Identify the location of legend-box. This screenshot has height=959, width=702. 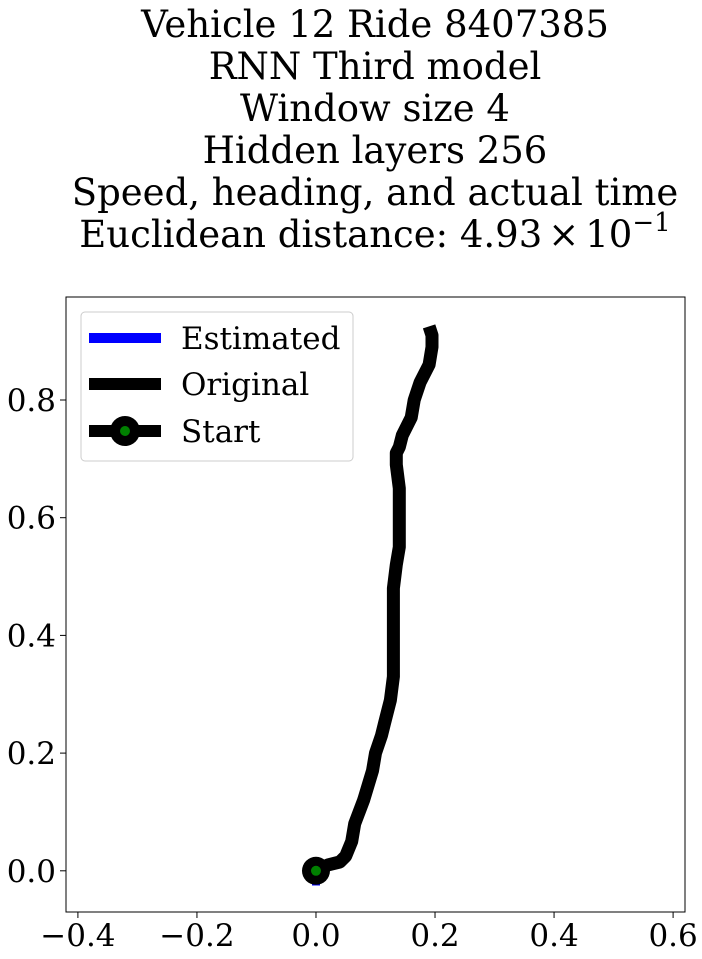
(217, 386).